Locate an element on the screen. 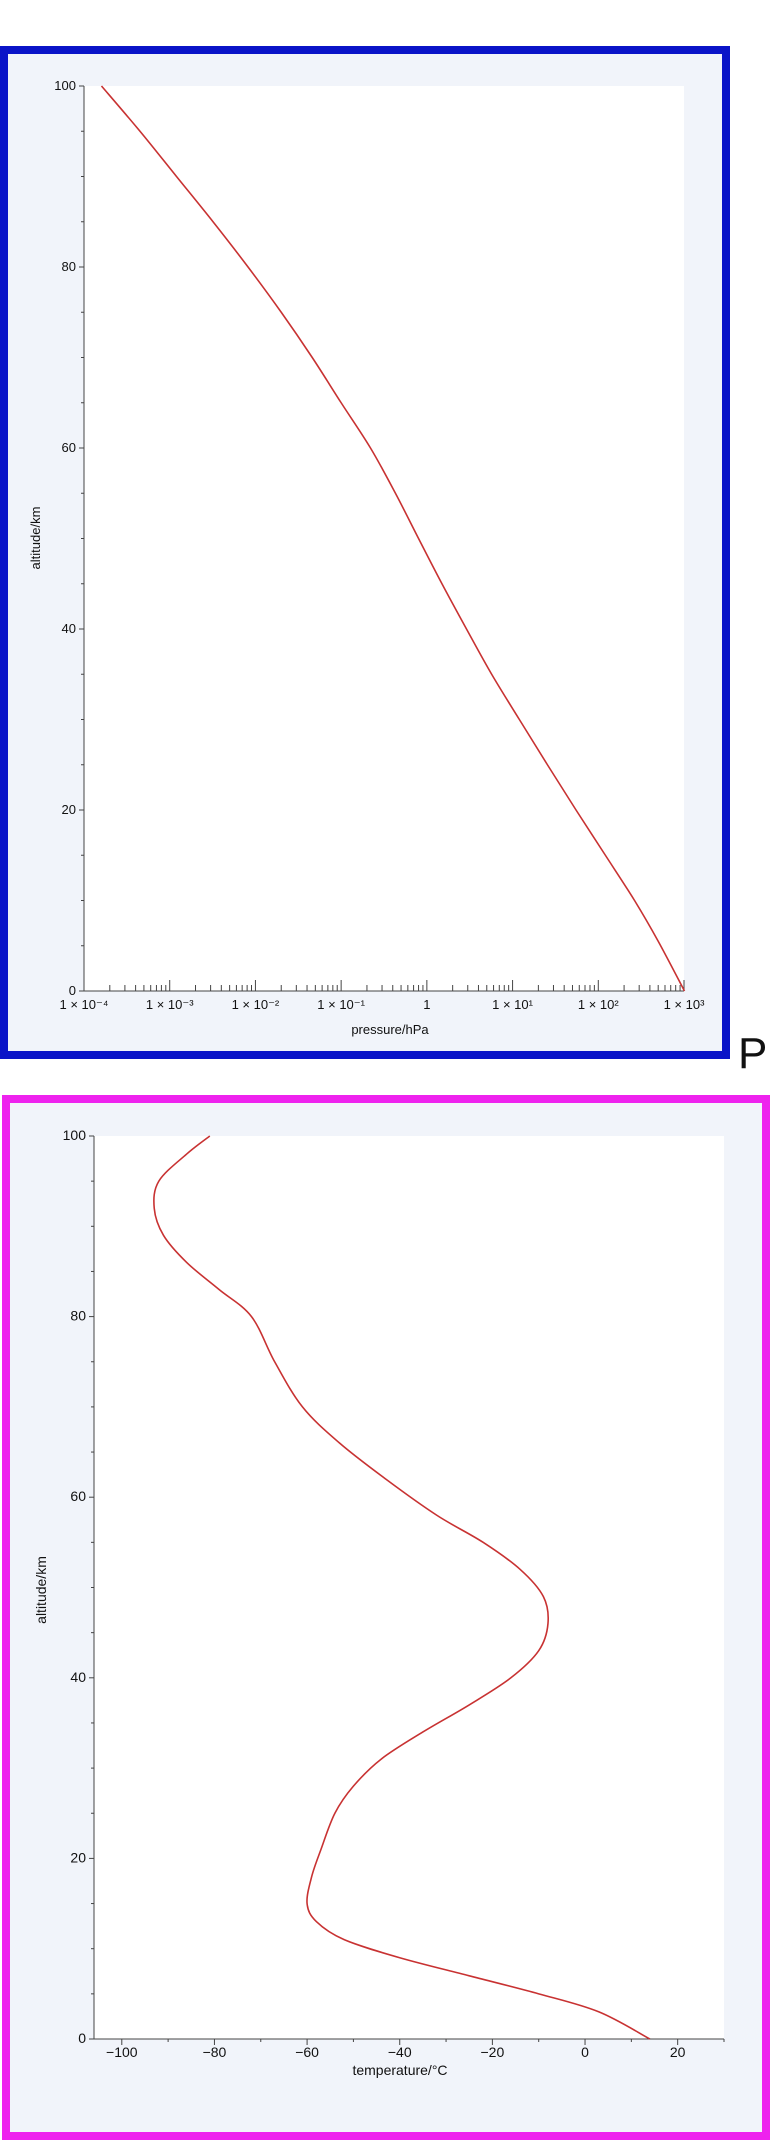  temperature-y-tick-label: 100 is located at coordinates (75, 1135).